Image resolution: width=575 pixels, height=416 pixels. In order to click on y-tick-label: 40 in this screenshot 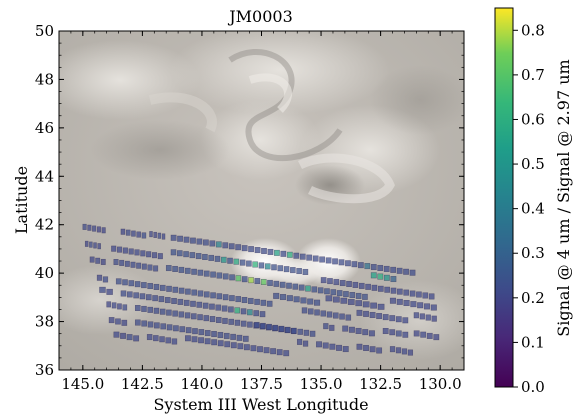, I will do `click(44, 273)`.